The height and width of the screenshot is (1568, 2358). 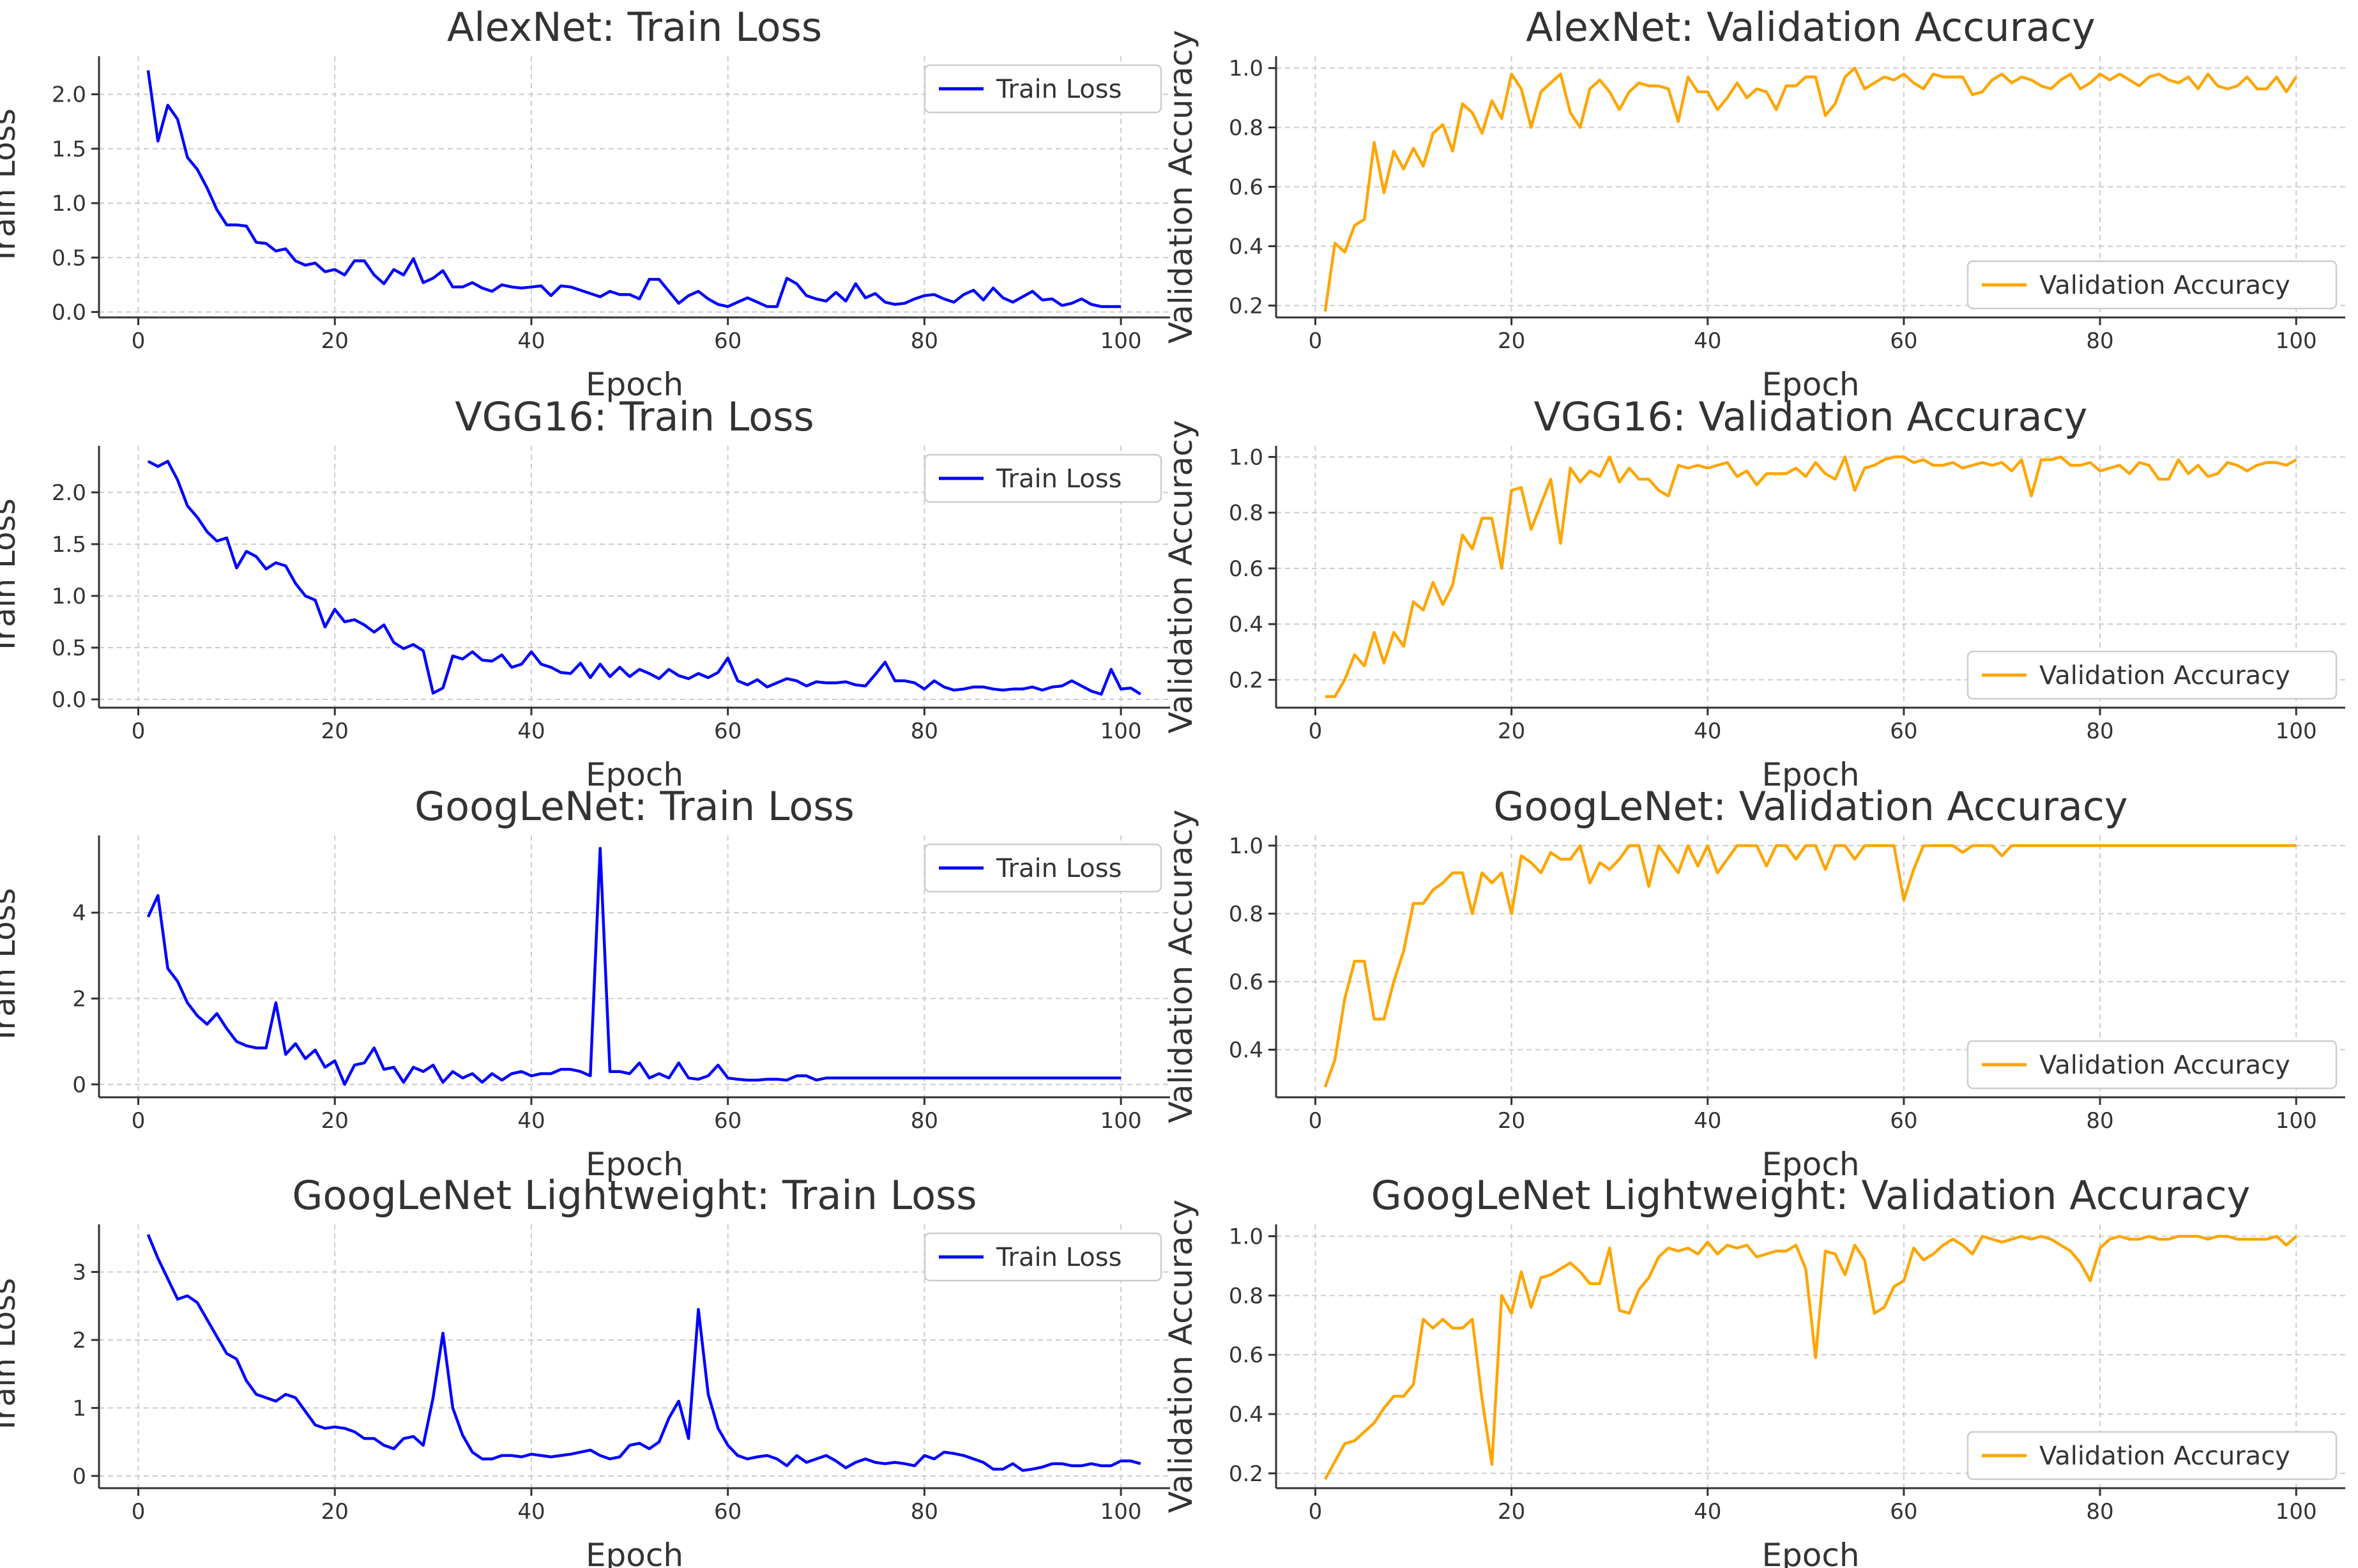 I want to click on chart-4-xtick-label-2: 40, so click(x=531, y=1121).